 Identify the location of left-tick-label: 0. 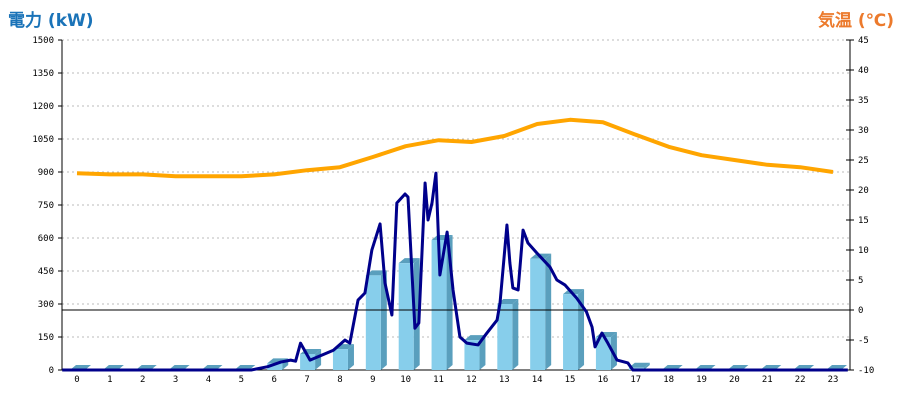
(51, 371).